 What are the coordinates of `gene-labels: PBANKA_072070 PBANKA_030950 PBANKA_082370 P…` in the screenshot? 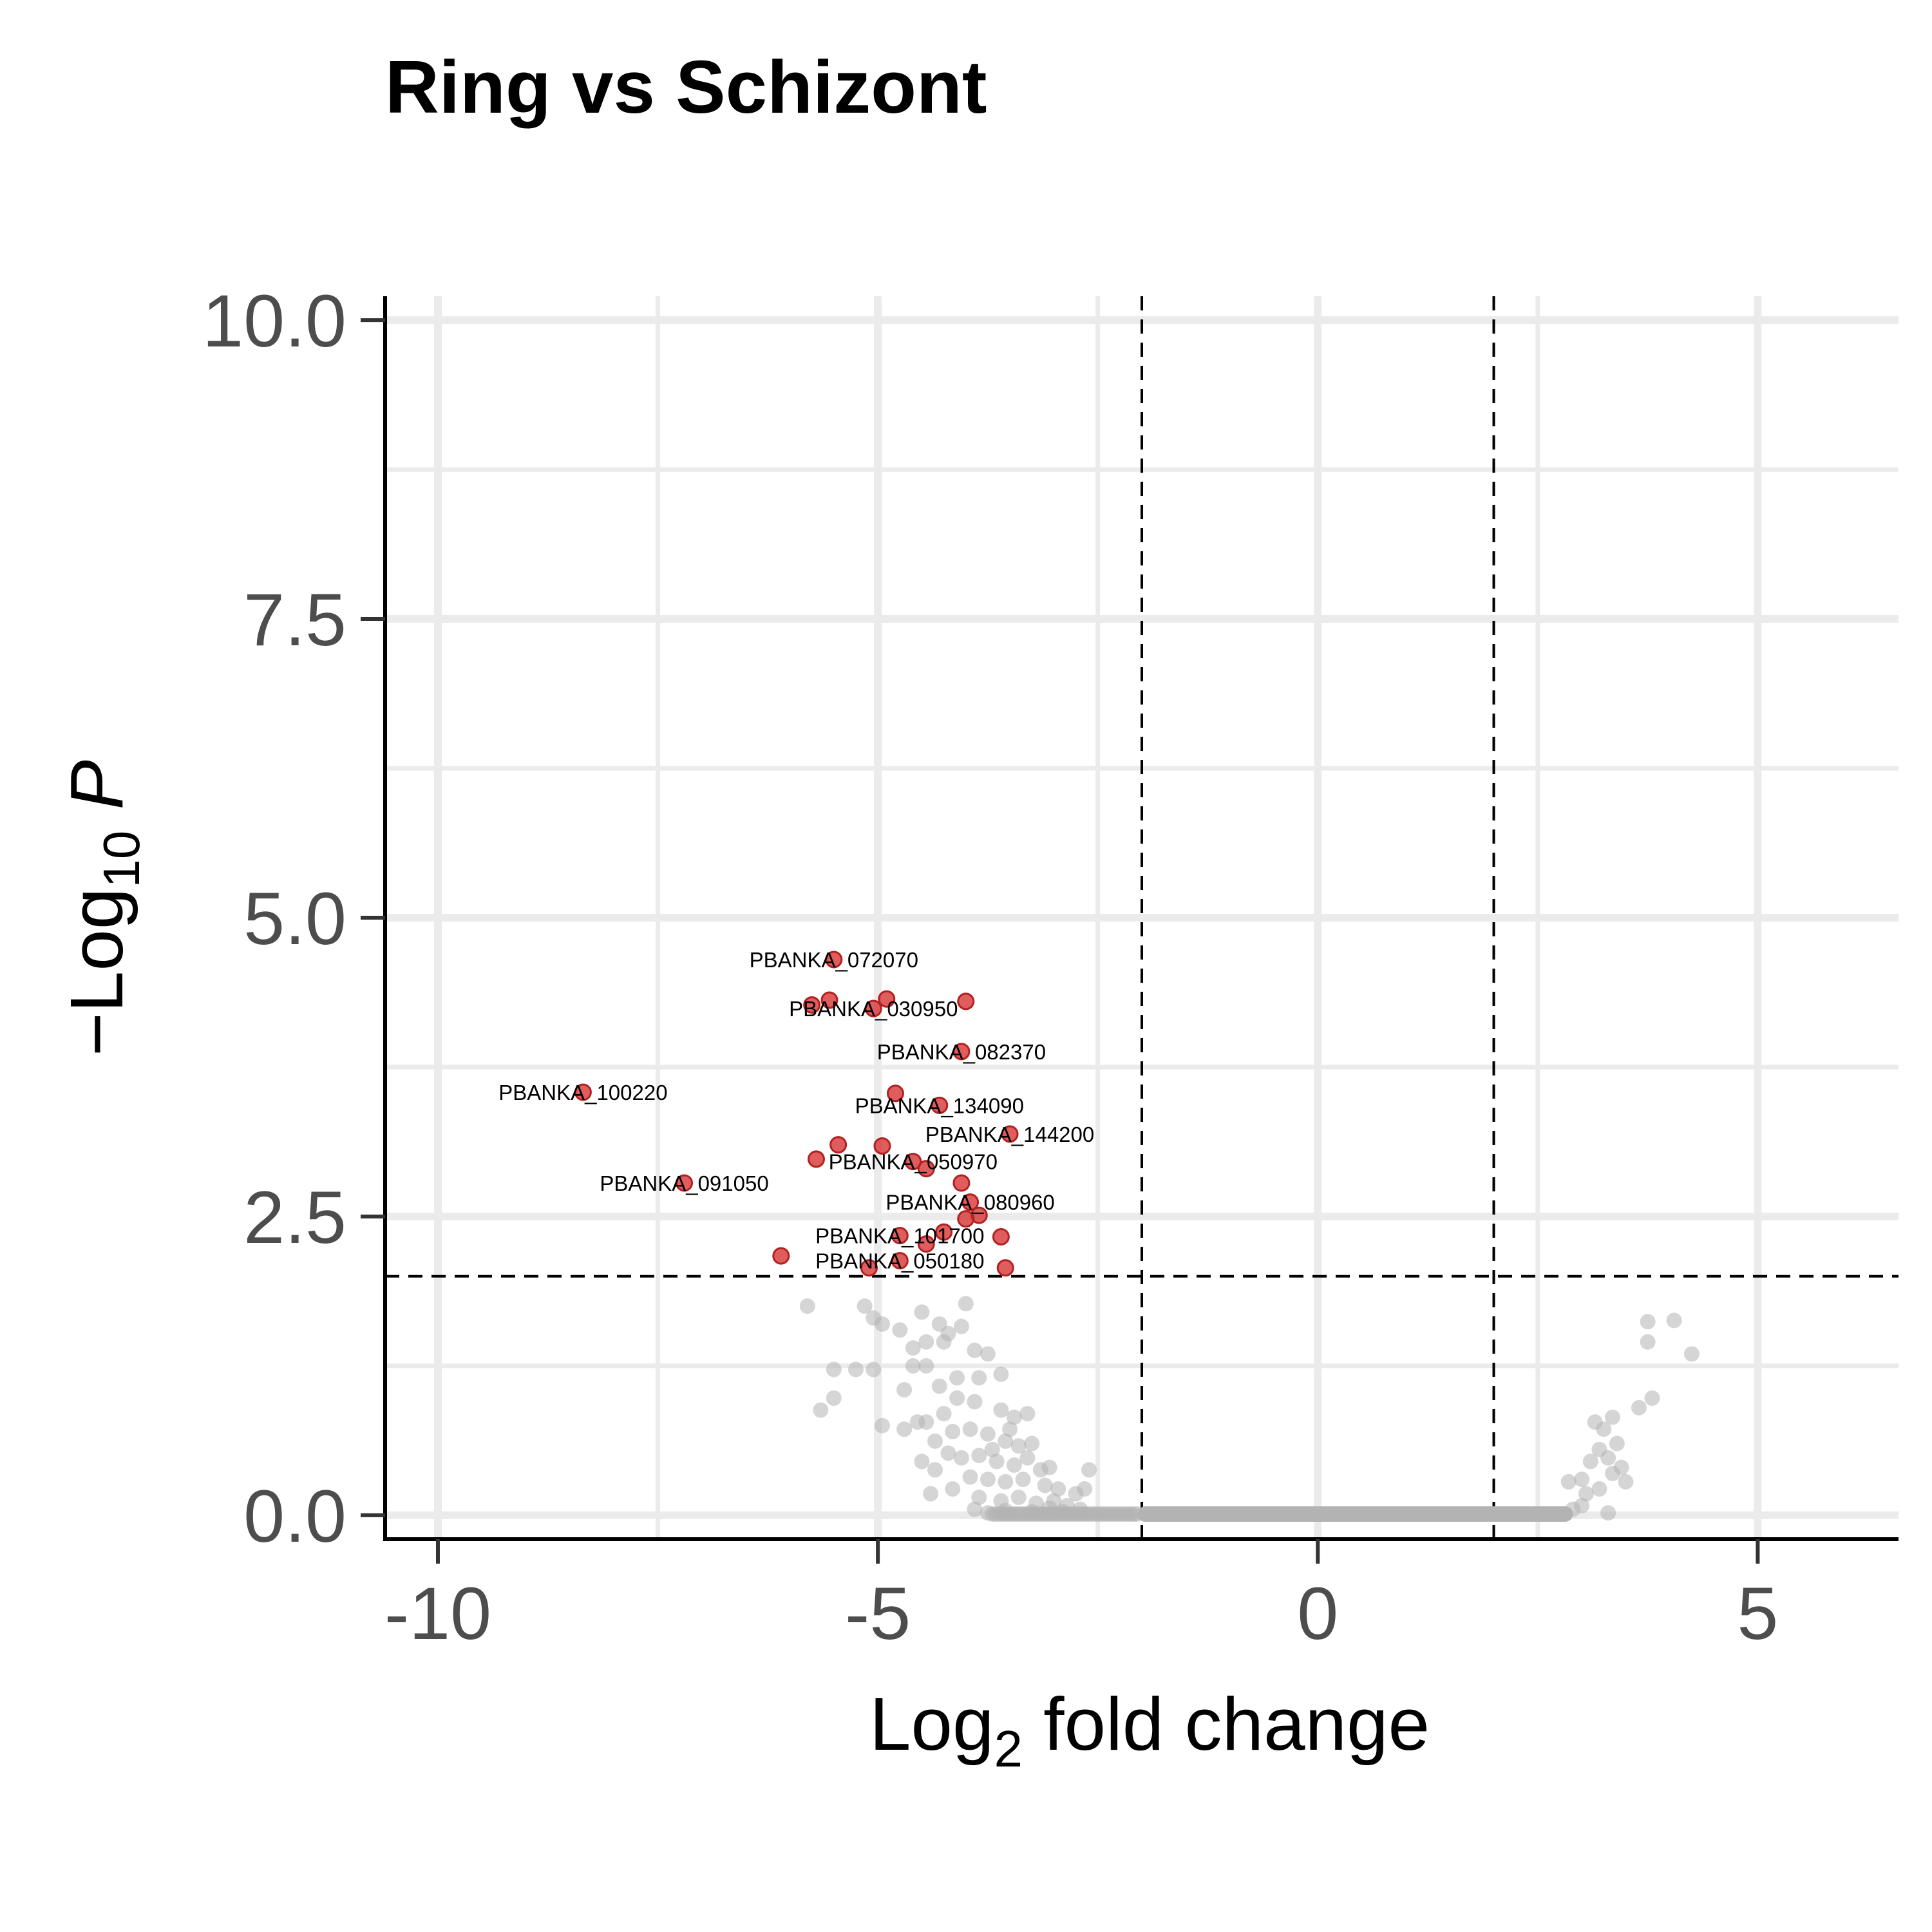 It's located at (796, 1110).